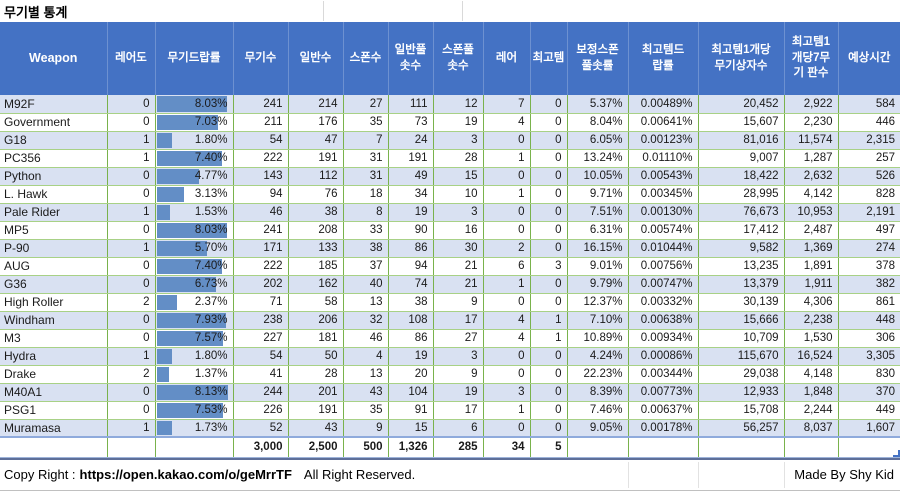 This screenshot has width=900, height=491. I want to click on column-header-normal-count: 일반수, so click(315, 58).